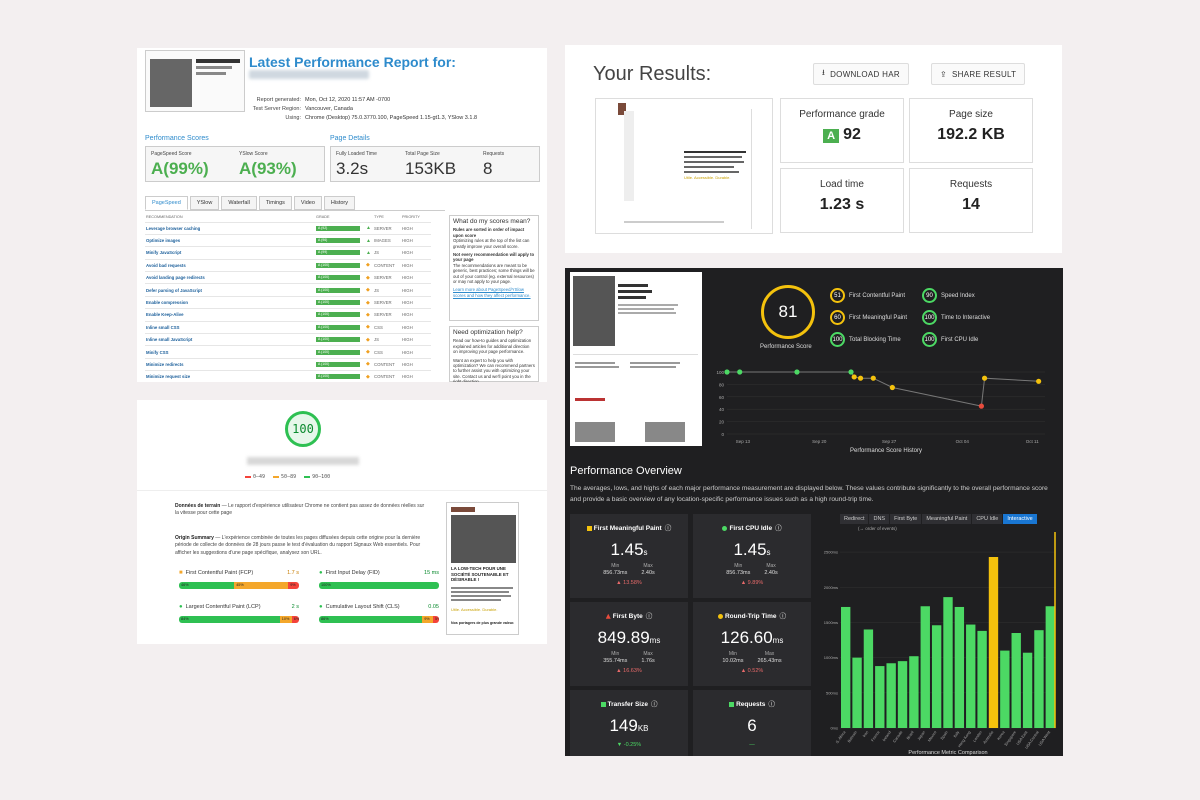  What do you see at coordinates (230, 290) in the screenshot?
I see `recommendation-name: Defer parsing of JavaScript` at bounding box center [230, 290].